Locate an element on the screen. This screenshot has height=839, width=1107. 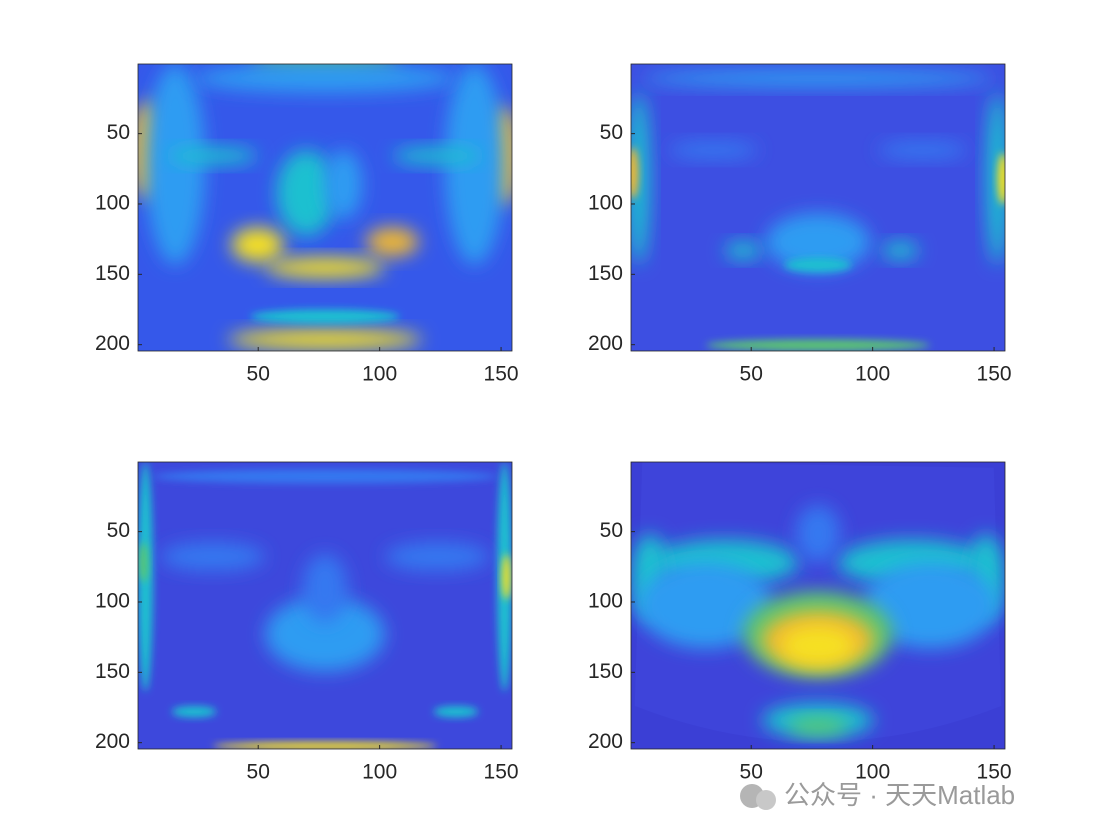
watermark: 公众号 · 天天Matlab is located at coordinates (877, 795).